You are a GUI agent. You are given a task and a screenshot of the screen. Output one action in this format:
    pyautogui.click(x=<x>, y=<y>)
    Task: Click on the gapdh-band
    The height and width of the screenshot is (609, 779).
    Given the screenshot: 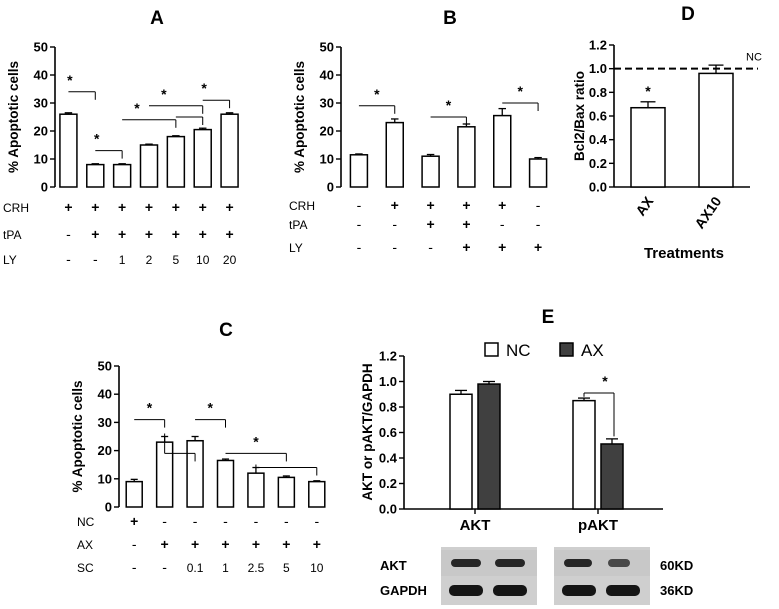 What is the action you would take?
    pyautogui.click(x=623, y=590)
    